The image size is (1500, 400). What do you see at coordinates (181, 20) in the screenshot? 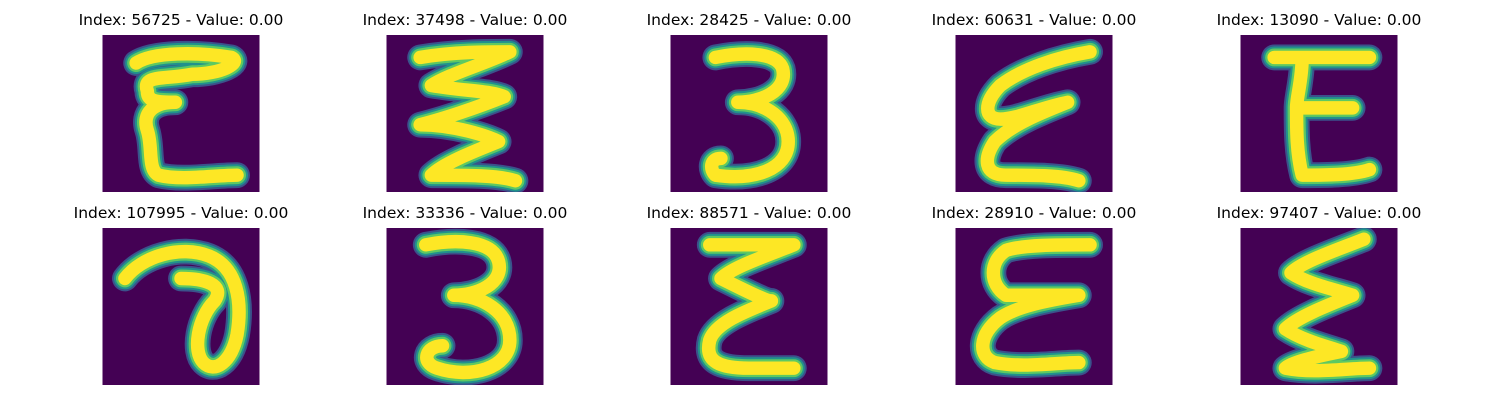
I see `panel-title: Index: 56725 - Value: 0.00` at bounding box center [181, 20].